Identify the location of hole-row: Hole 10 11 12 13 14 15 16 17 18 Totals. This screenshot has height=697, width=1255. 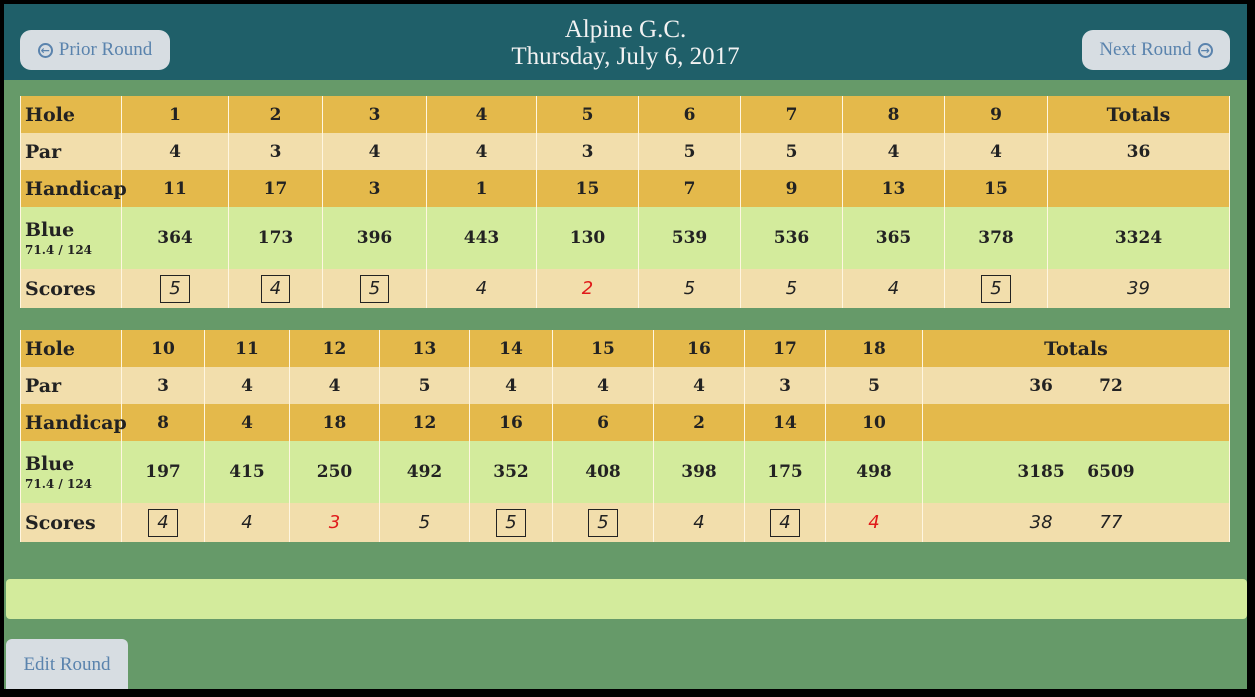
(625, 348).